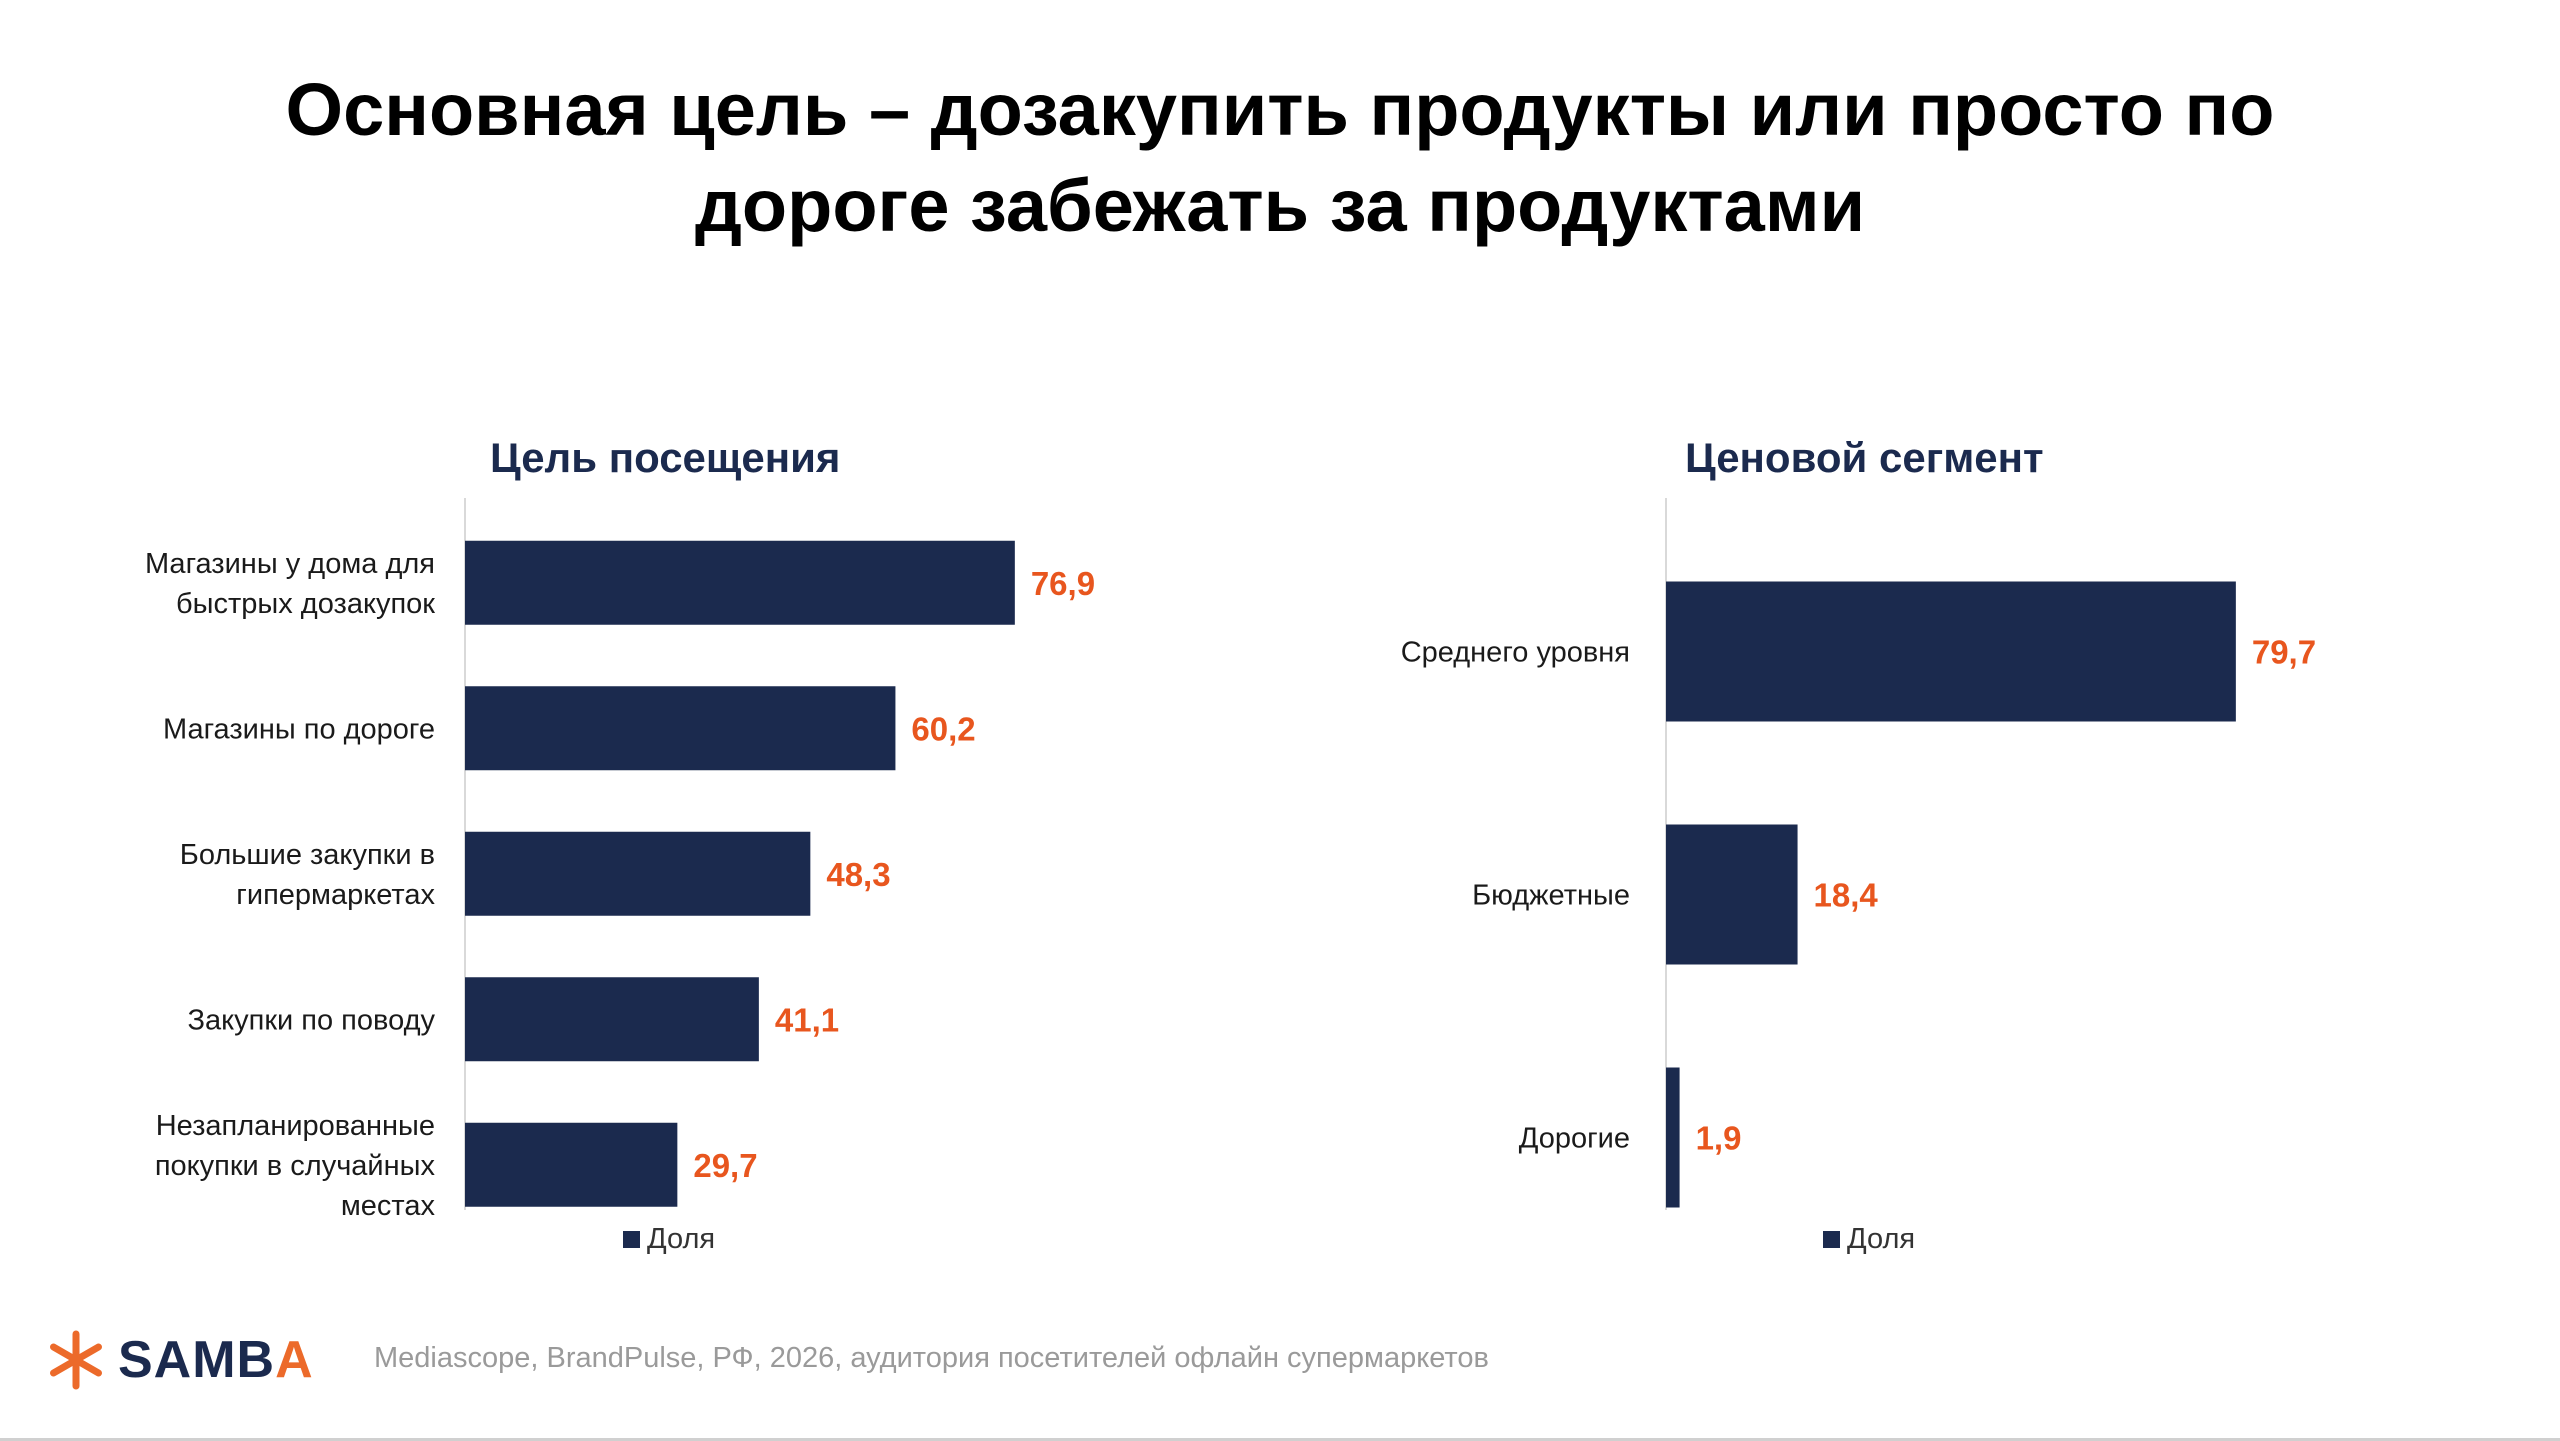  Describe the element at coordinates (311, 1020) in the screenshot. I see `category-label: Закупки по поводу` at that location.